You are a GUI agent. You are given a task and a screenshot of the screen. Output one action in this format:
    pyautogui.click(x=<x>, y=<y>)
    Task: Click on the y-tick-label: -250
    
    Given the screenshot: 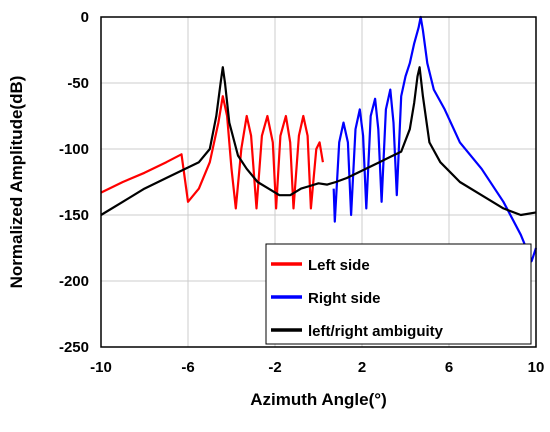 What is the action you would take?
    pyautogui.click(x=74, y=347)
    